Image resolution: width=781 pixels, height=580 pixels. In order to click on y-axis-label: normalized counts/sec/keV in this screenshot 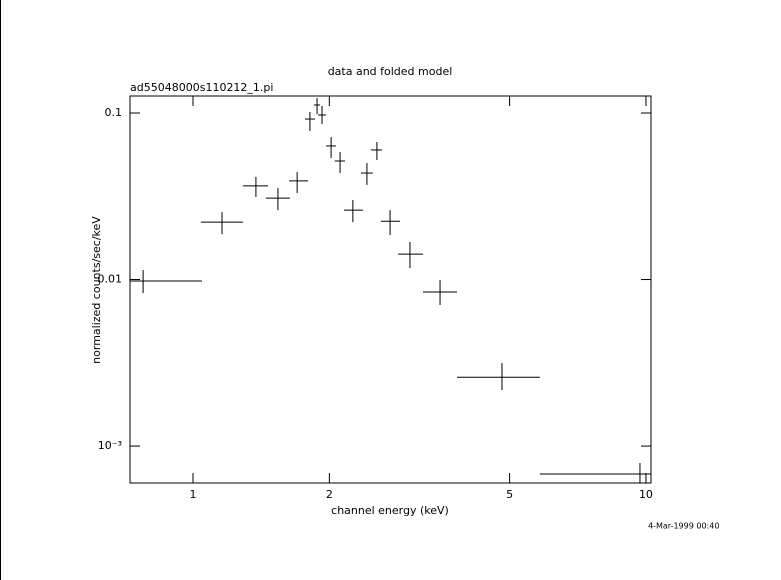, I will do `click(96, 290)`.